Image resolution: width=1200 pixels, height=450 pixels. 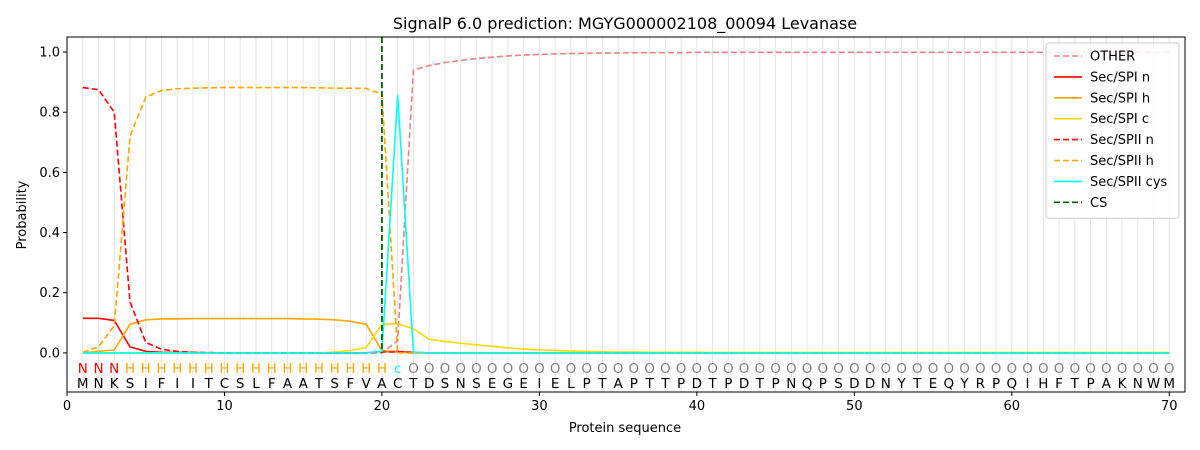 What do you see at coordinates (382, 406) in the screenshot?
I see `x-tick-label: 20` at bounding box center [382, 406].